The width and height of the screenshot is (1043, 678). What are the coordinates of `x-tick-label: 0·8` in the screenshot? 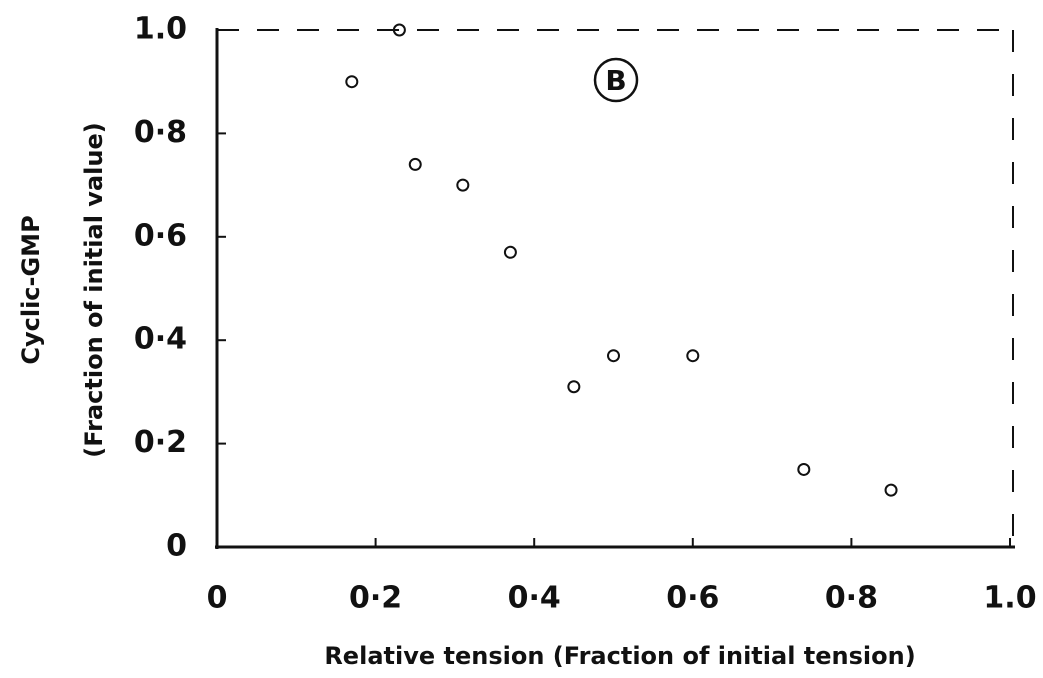 It's located at (851, 598).